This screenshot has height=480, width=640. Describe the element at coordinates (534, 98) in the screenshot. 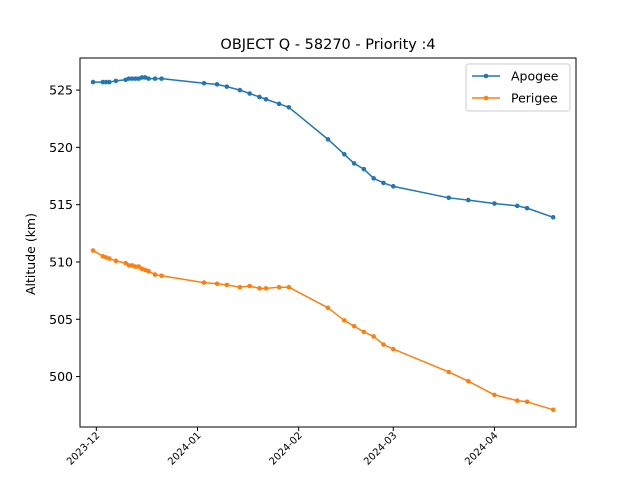

I see `legend-label-perigee: Perigee` at that location.